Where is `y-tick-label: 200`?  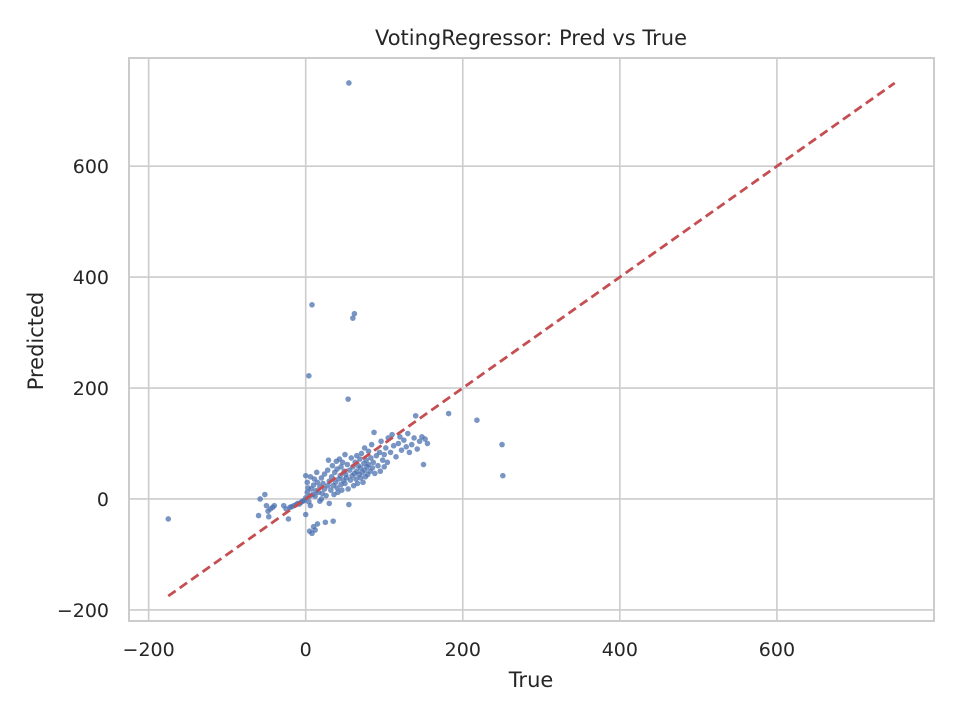 y-tick-label: 200 is located at coordinates (91, 389).